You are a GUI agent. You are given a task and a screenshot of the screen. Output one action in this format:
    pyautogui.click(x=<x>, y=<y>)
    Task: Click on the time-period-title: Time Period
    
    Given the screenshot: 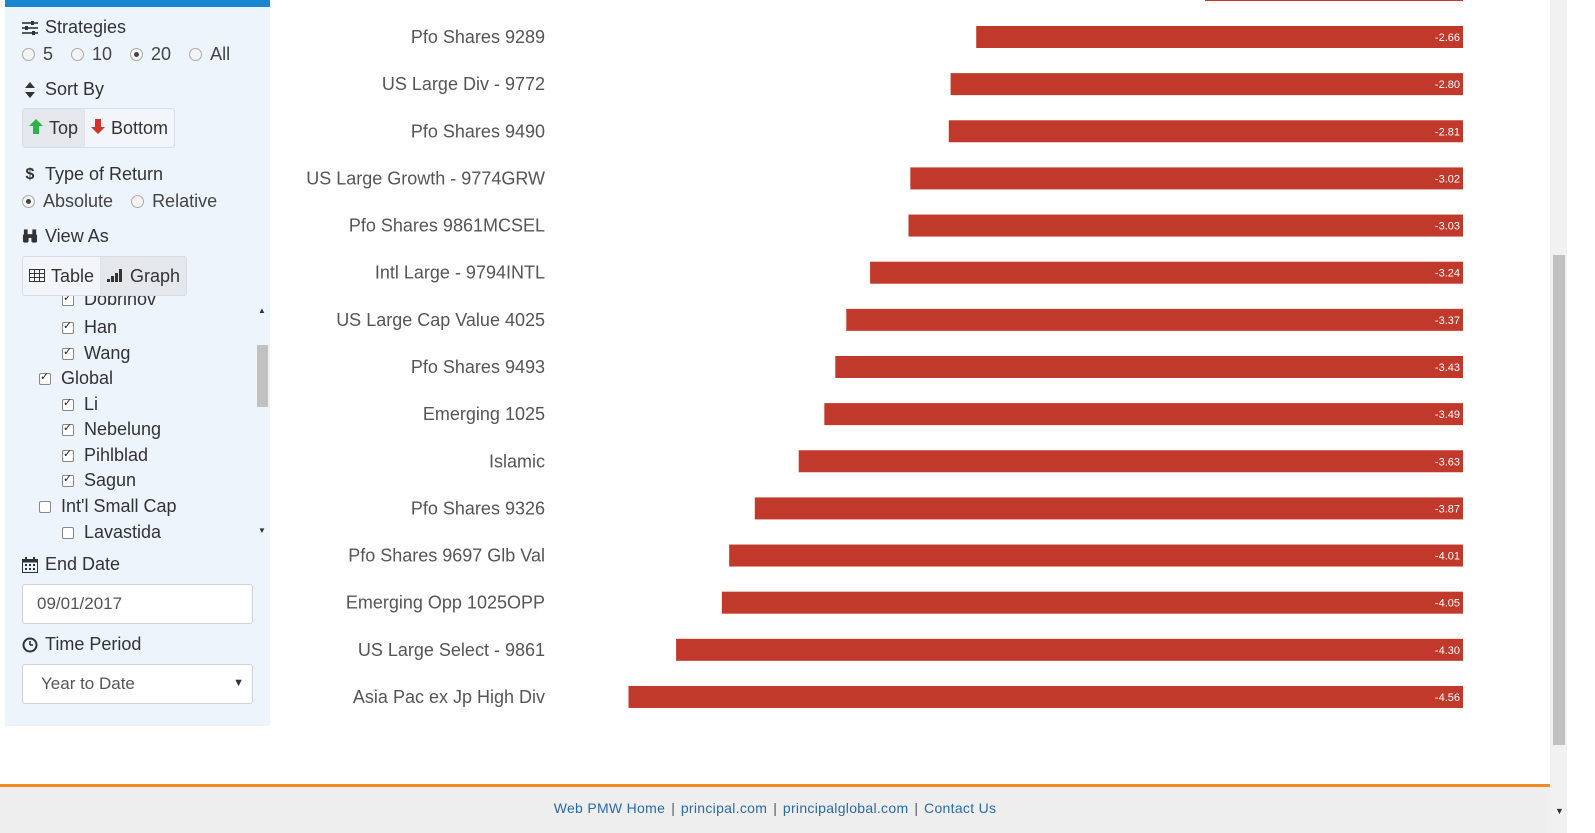 What is the action you would take?
    pyautogui.click(x=93, y=644)
    